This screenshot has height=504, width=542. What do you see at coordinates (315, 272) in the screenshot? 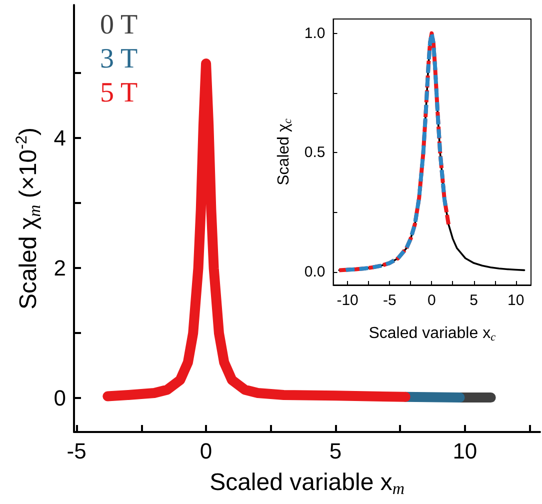
I see `y-tick-label: 0.0` at bounding box center [315, 272].